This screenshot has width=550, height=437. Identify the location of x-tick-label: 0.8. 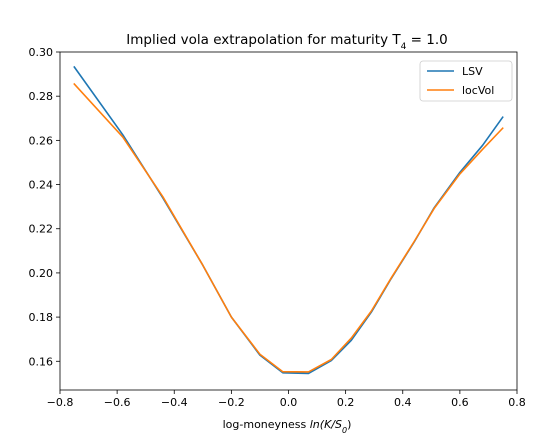
(517, 402).